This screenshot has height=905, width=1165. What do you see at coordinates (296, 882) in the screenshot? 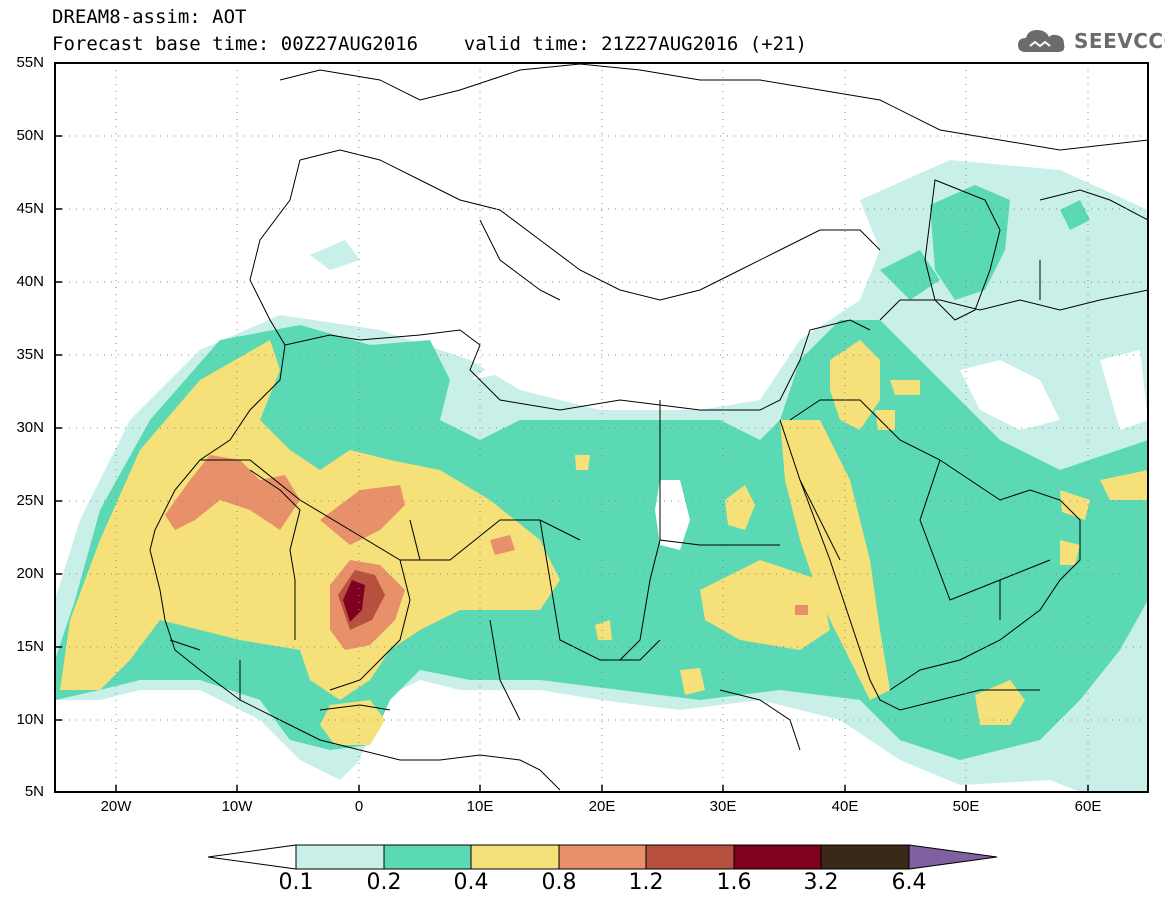
I see `colorbar-label: 0.1` at bounding box center [296, 882].